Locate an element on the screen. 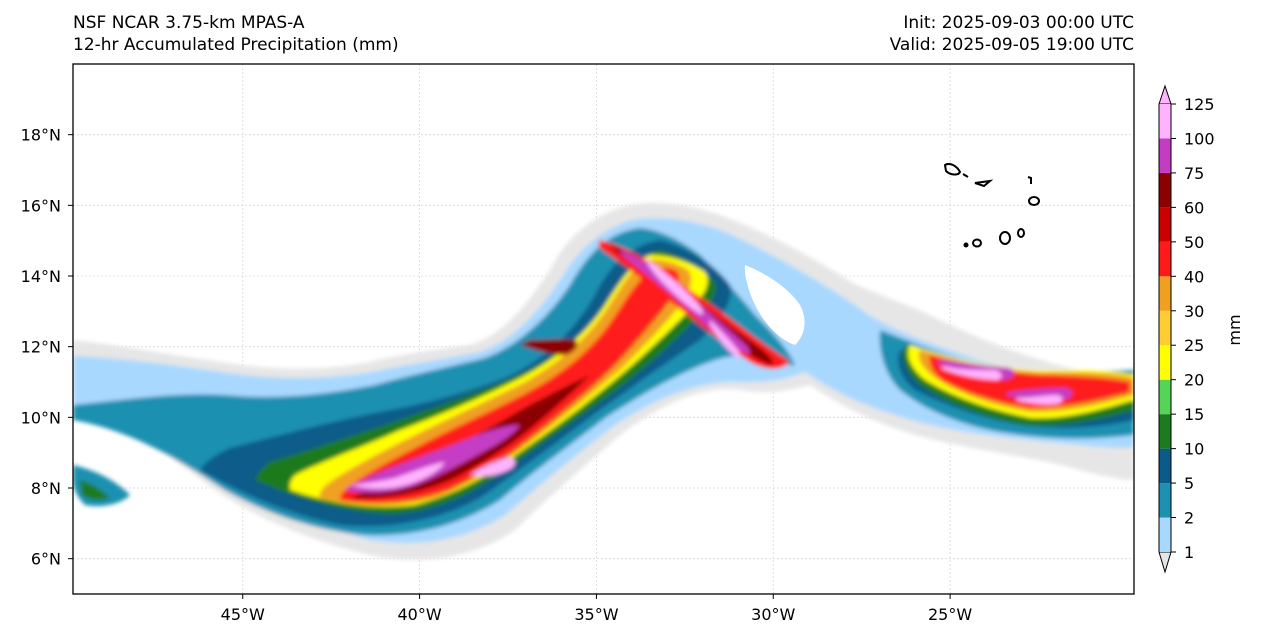 The image size is (1262, 639). lon-tick-label: 40°W is located at coordinates (419, 614).